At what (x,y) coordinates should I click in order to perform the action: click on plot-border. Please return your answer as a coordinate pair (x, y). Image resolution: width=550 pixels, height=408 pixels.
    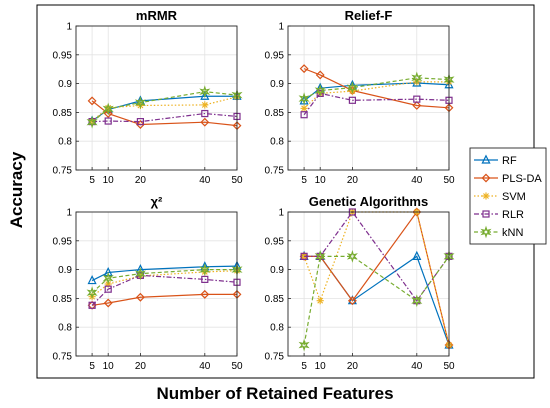
    Looking at the image, I should click on (368, 284).